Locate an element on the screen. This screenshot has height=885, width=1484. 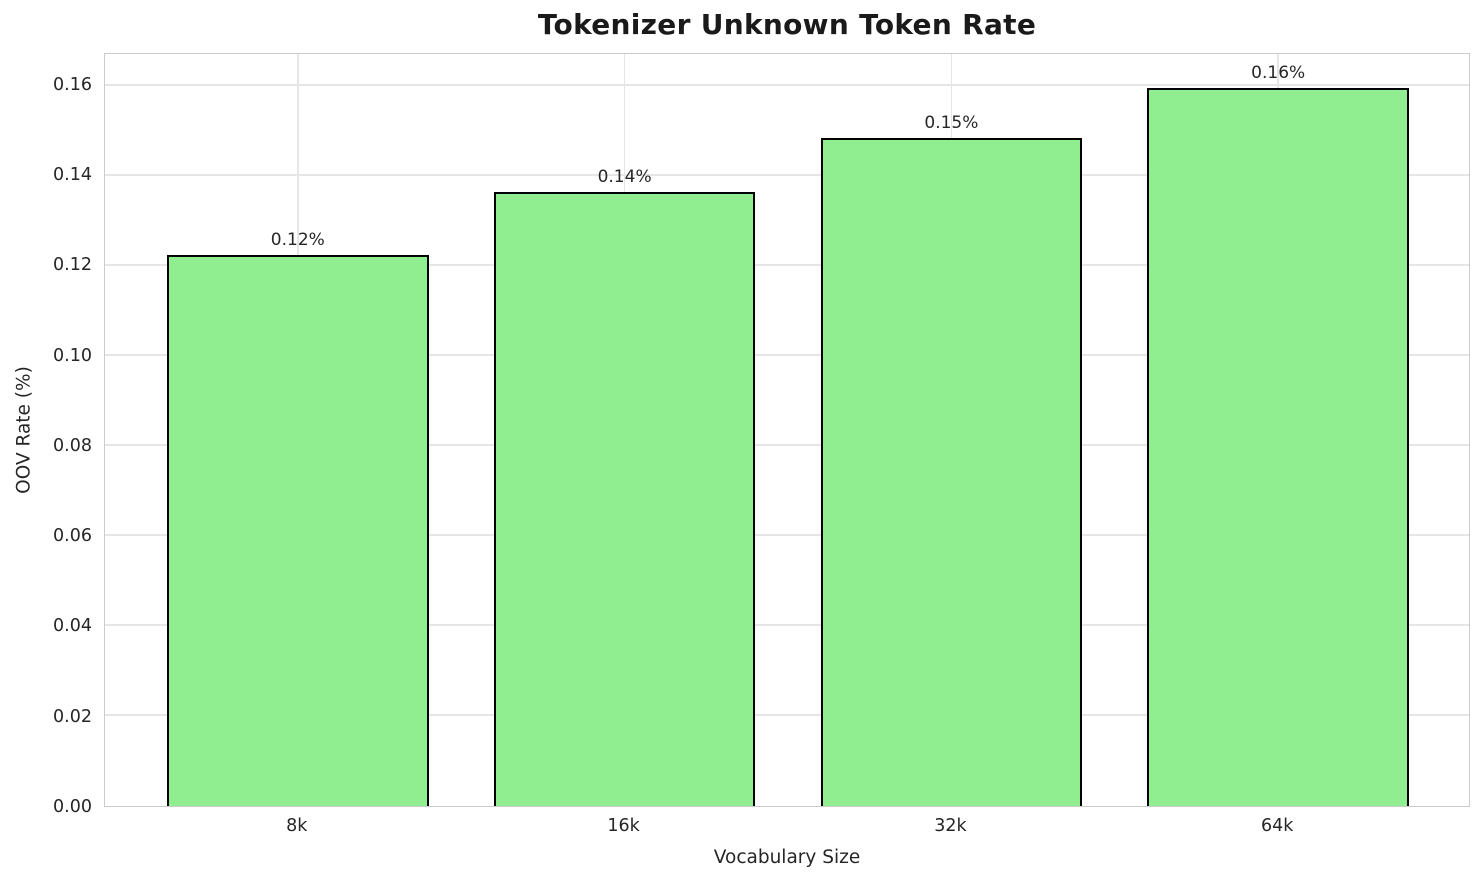
bar-16k is located at coordinates (624, 498).